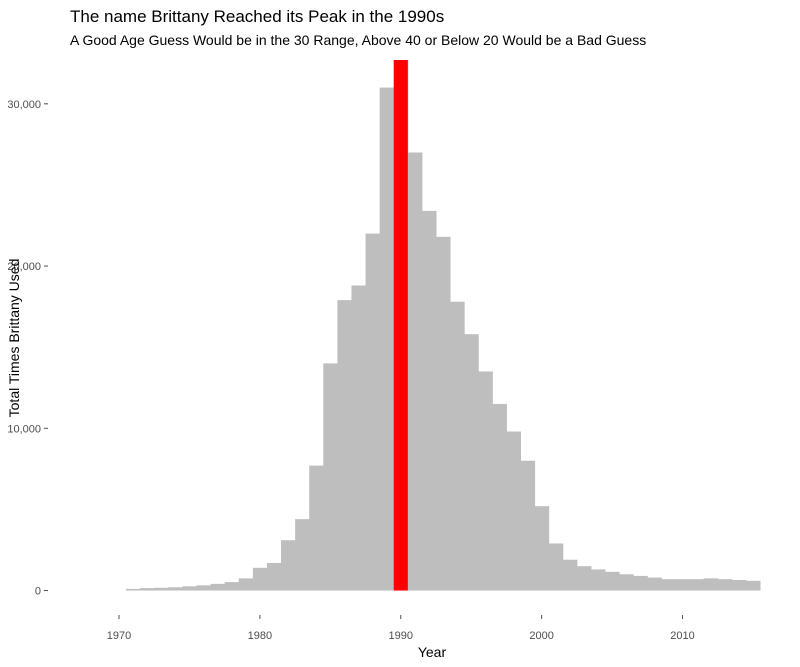 The width and height of the screenshot is (800, 667). What do you see at coordinates (274, 576) in the screenshot?
I see `bar-1981` at bounding box center [274, 576].